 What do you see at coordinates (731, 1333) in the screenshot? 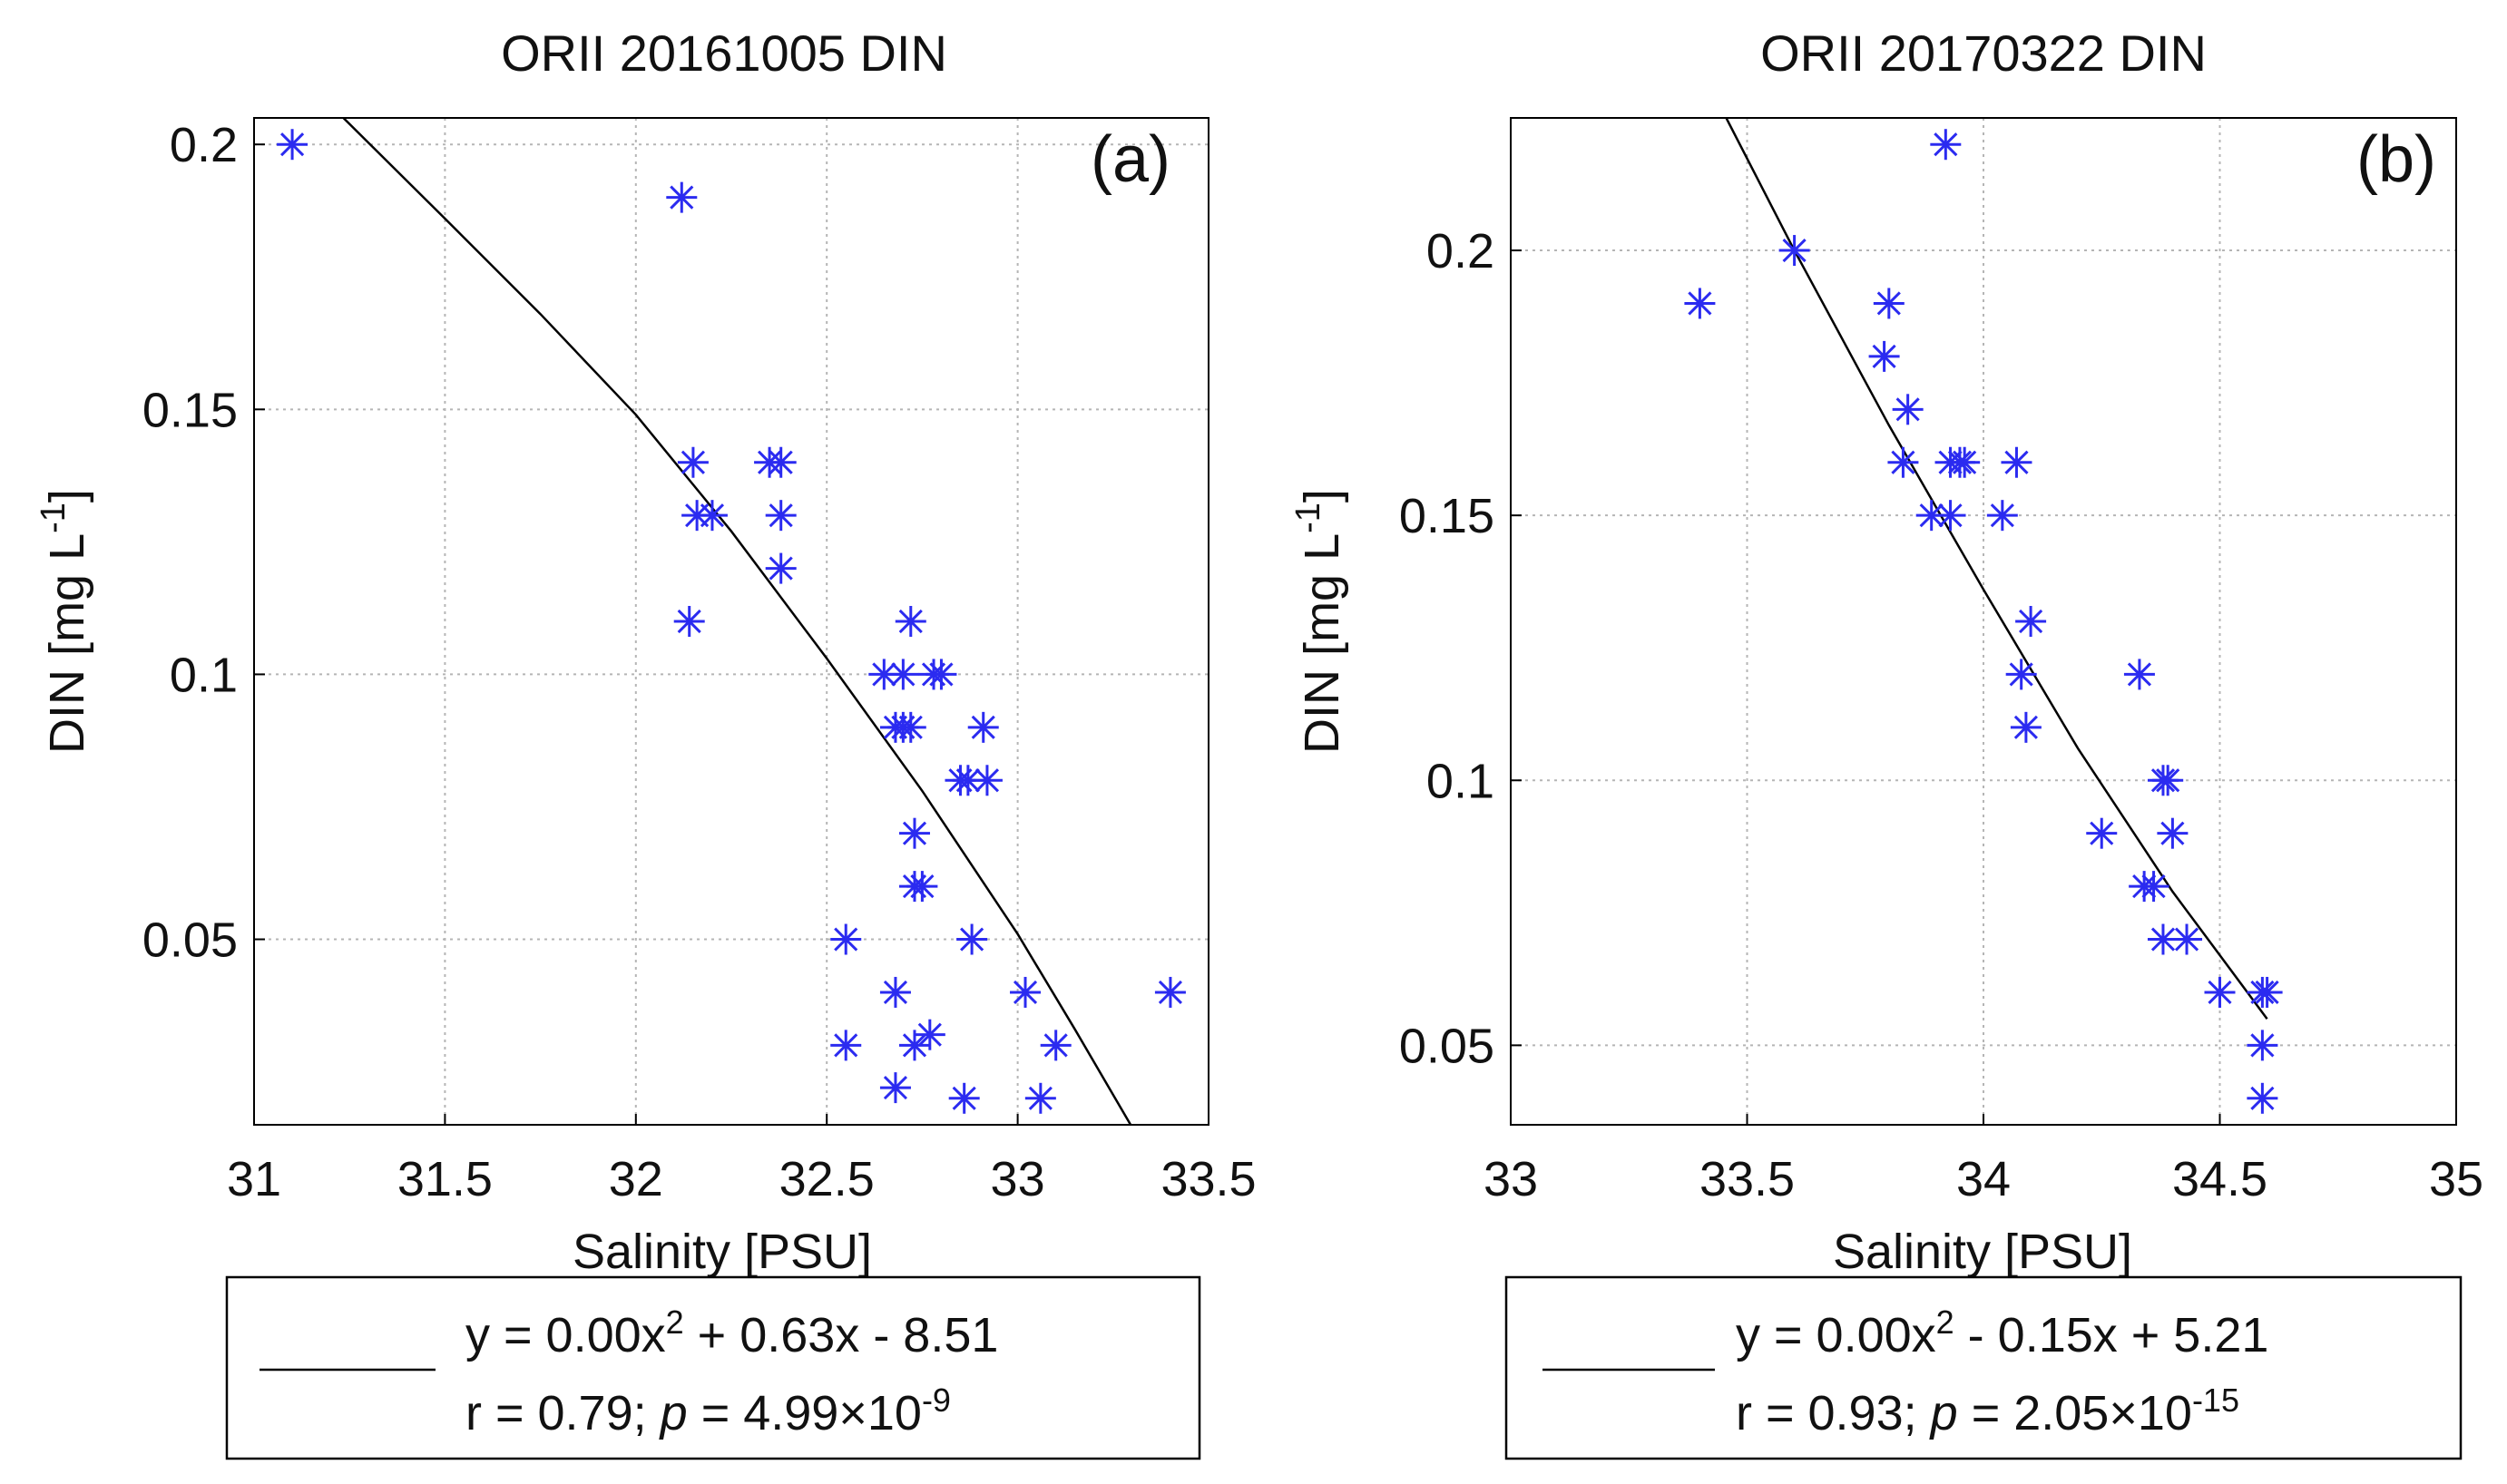
I see `panel-a-legend-equation: y = 0.00x2 + 0.63x - 8.51` at bounding box center [731, 1333].